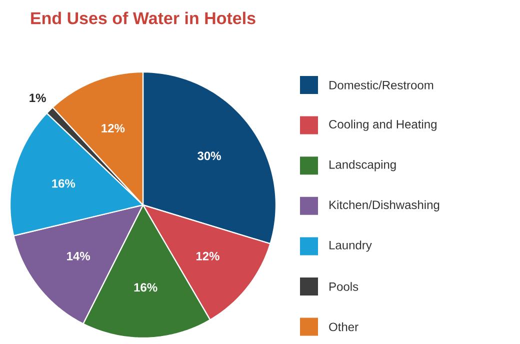  I want to click on legend-label: Pools, so click(344, 286).